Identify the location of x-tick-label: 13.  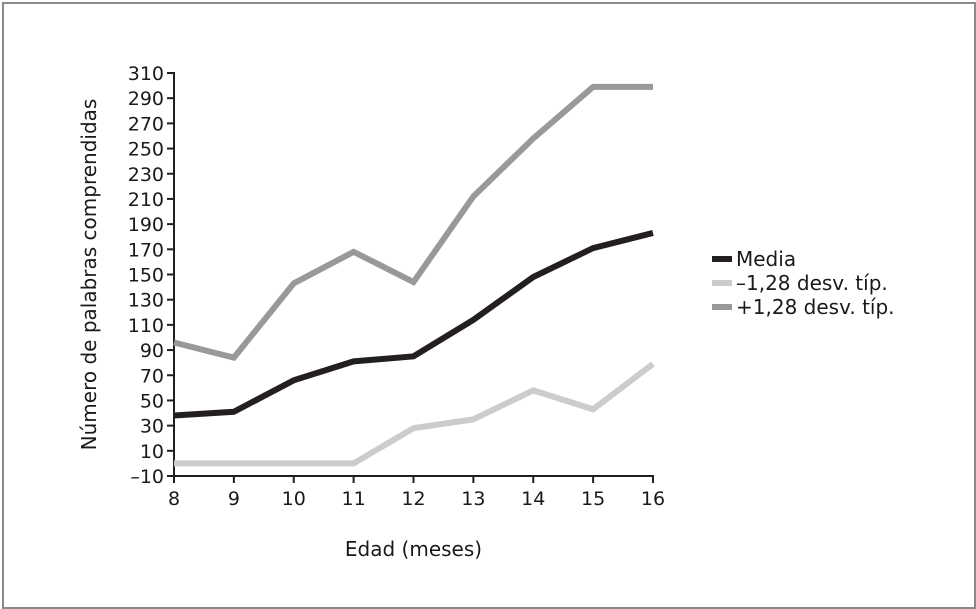
(473, 499).